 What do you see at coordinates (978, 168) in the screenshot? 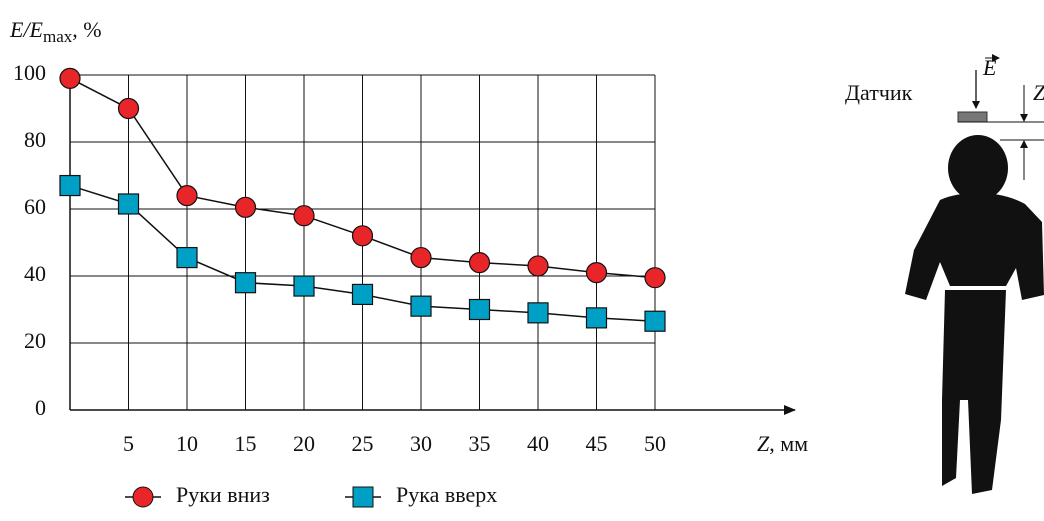
I see `head` at bounding box center [978, 168].